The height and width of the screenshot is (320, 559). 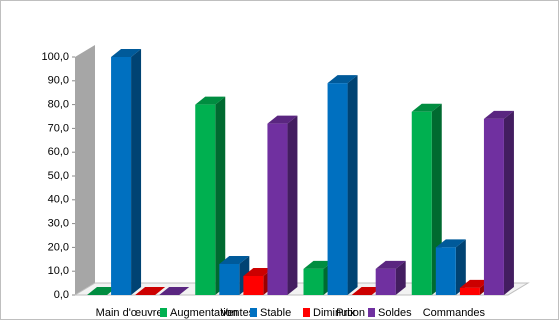 I want to click on legend-label: Augmentation, so click(x=204, y=313).